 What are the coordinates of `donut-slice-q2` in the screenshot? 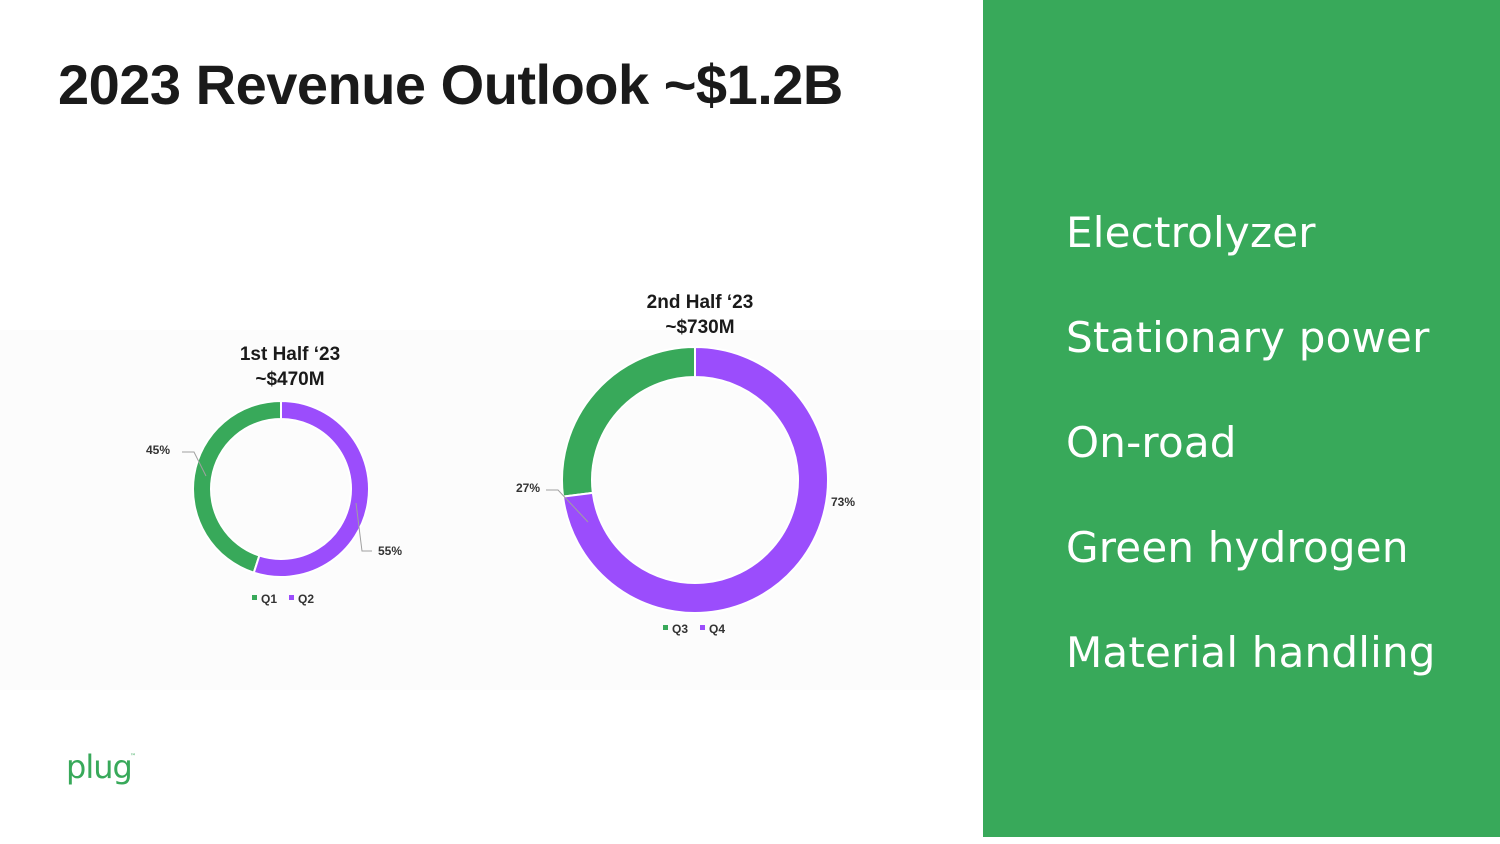 It's located at (311, 488).